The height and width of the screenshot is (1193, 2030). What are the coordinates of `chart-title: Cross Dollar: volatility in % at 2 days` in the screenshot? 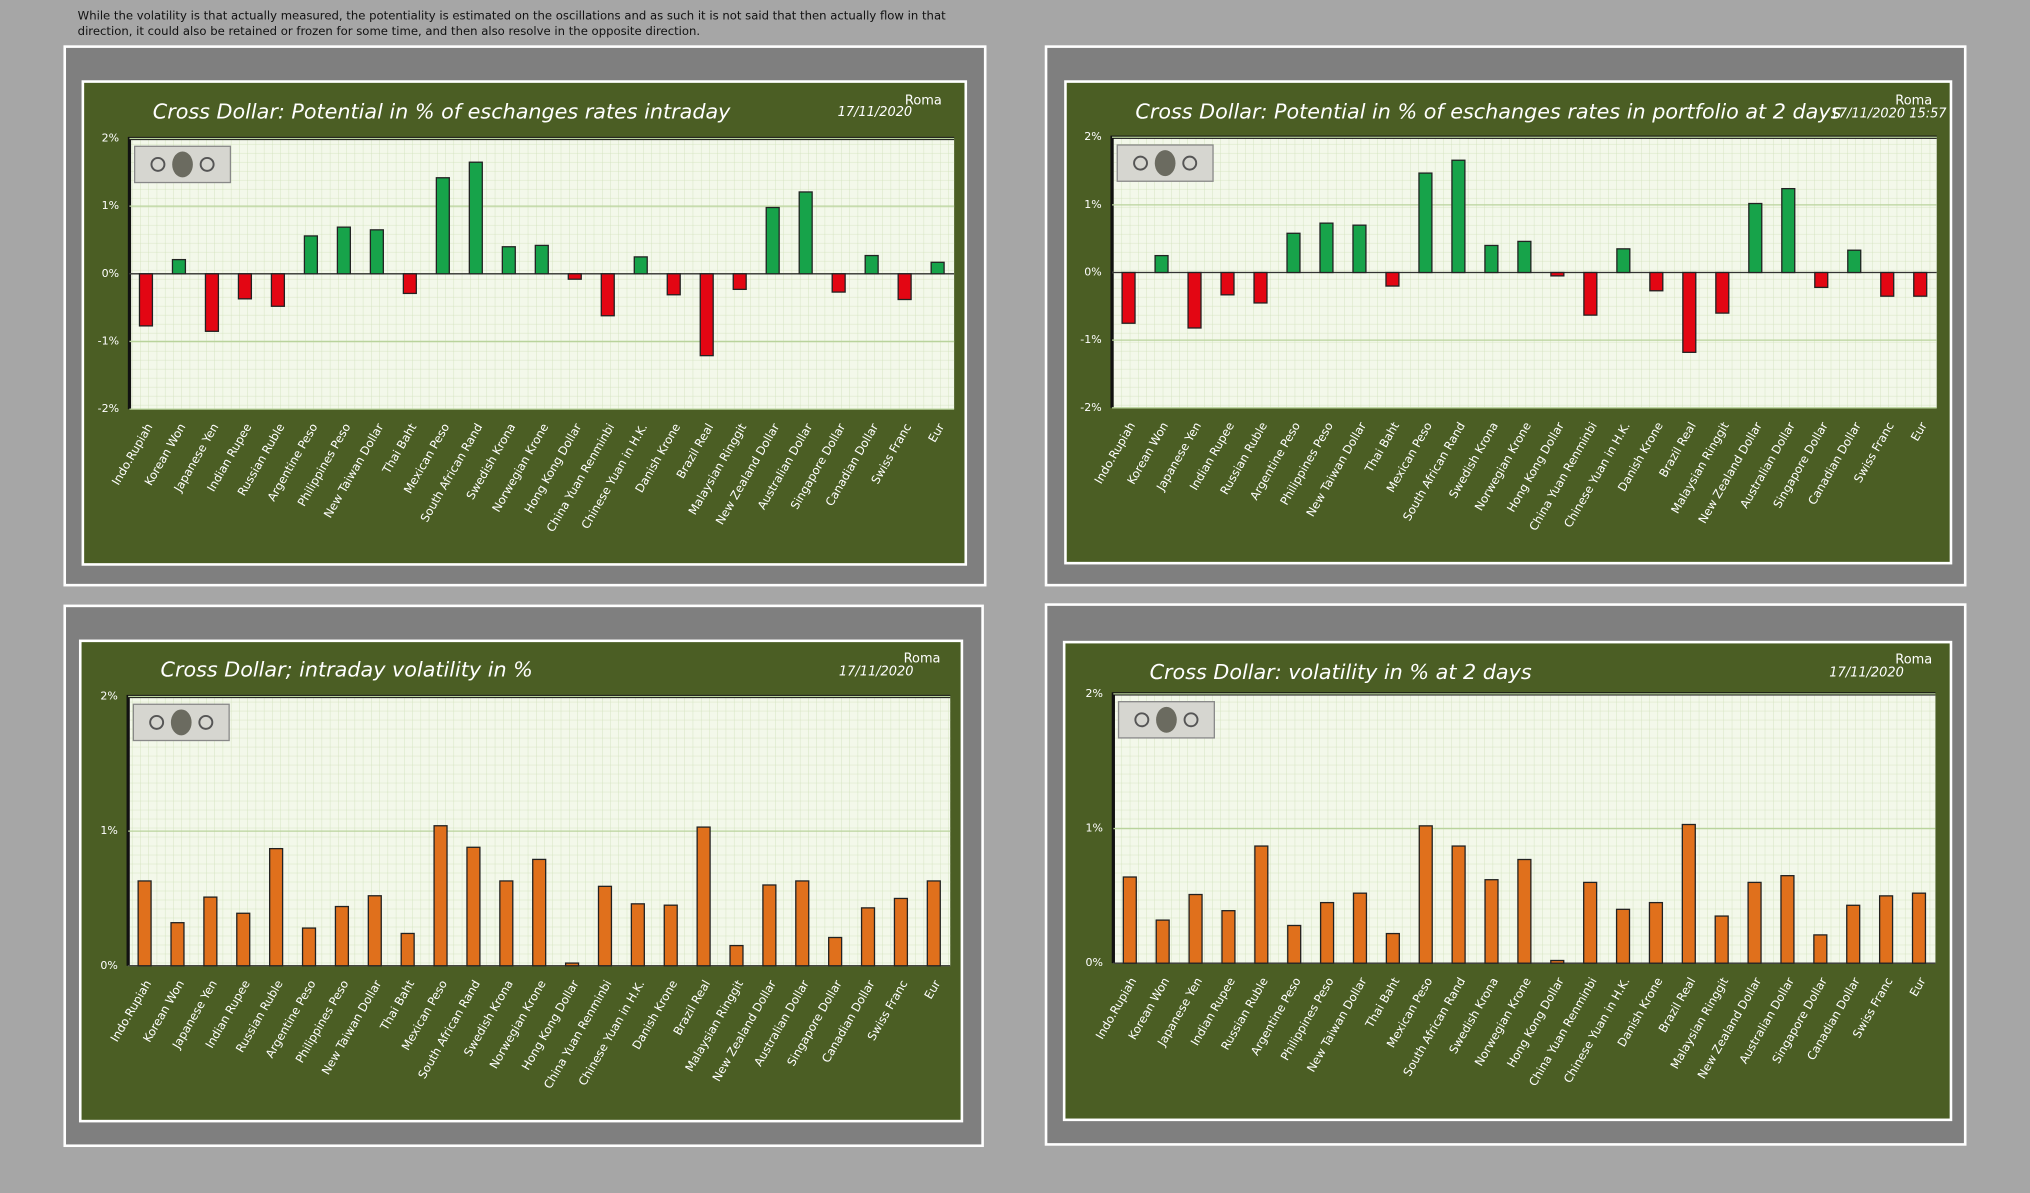 It's located at (1341, 672).